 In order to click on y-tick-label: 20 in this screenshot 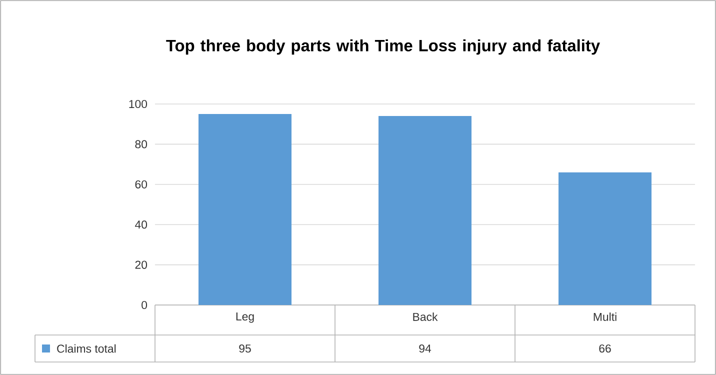, I will do `click(141, 264)`.